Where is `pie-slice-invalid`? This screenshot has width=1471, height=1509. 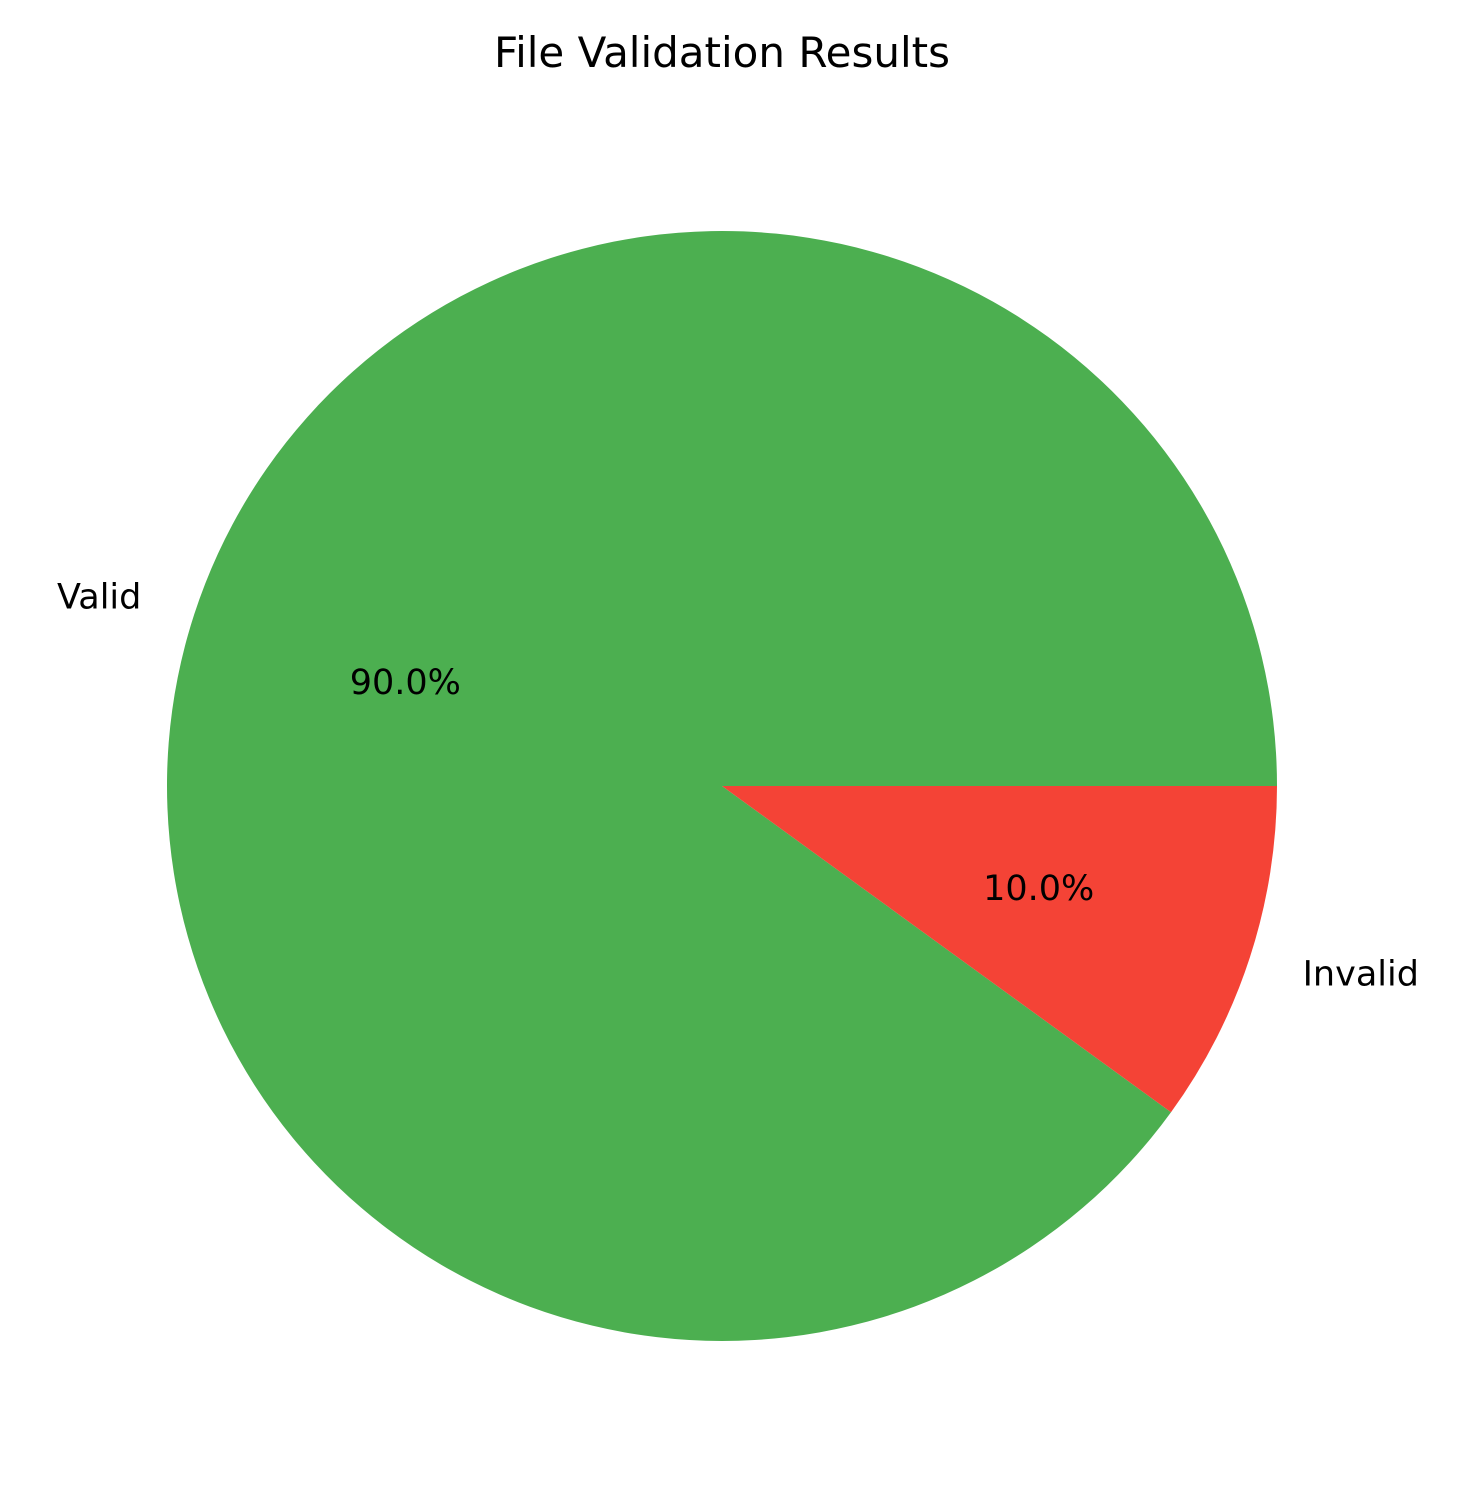 pie-slice-invalid is located at coordinates (999, 949).